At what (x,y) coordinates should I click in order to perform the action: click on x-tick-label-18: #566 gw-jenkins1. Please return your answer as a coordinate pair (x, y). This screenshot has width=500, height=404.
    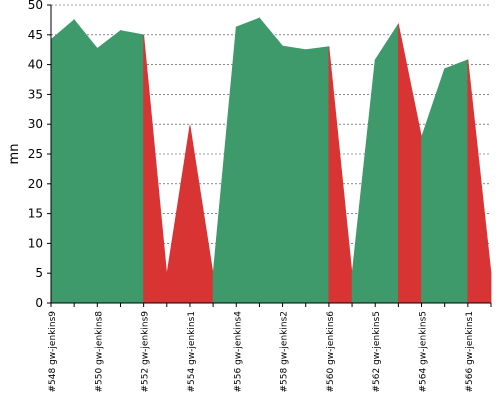
    Looking at the image, I should click on (470, 351).